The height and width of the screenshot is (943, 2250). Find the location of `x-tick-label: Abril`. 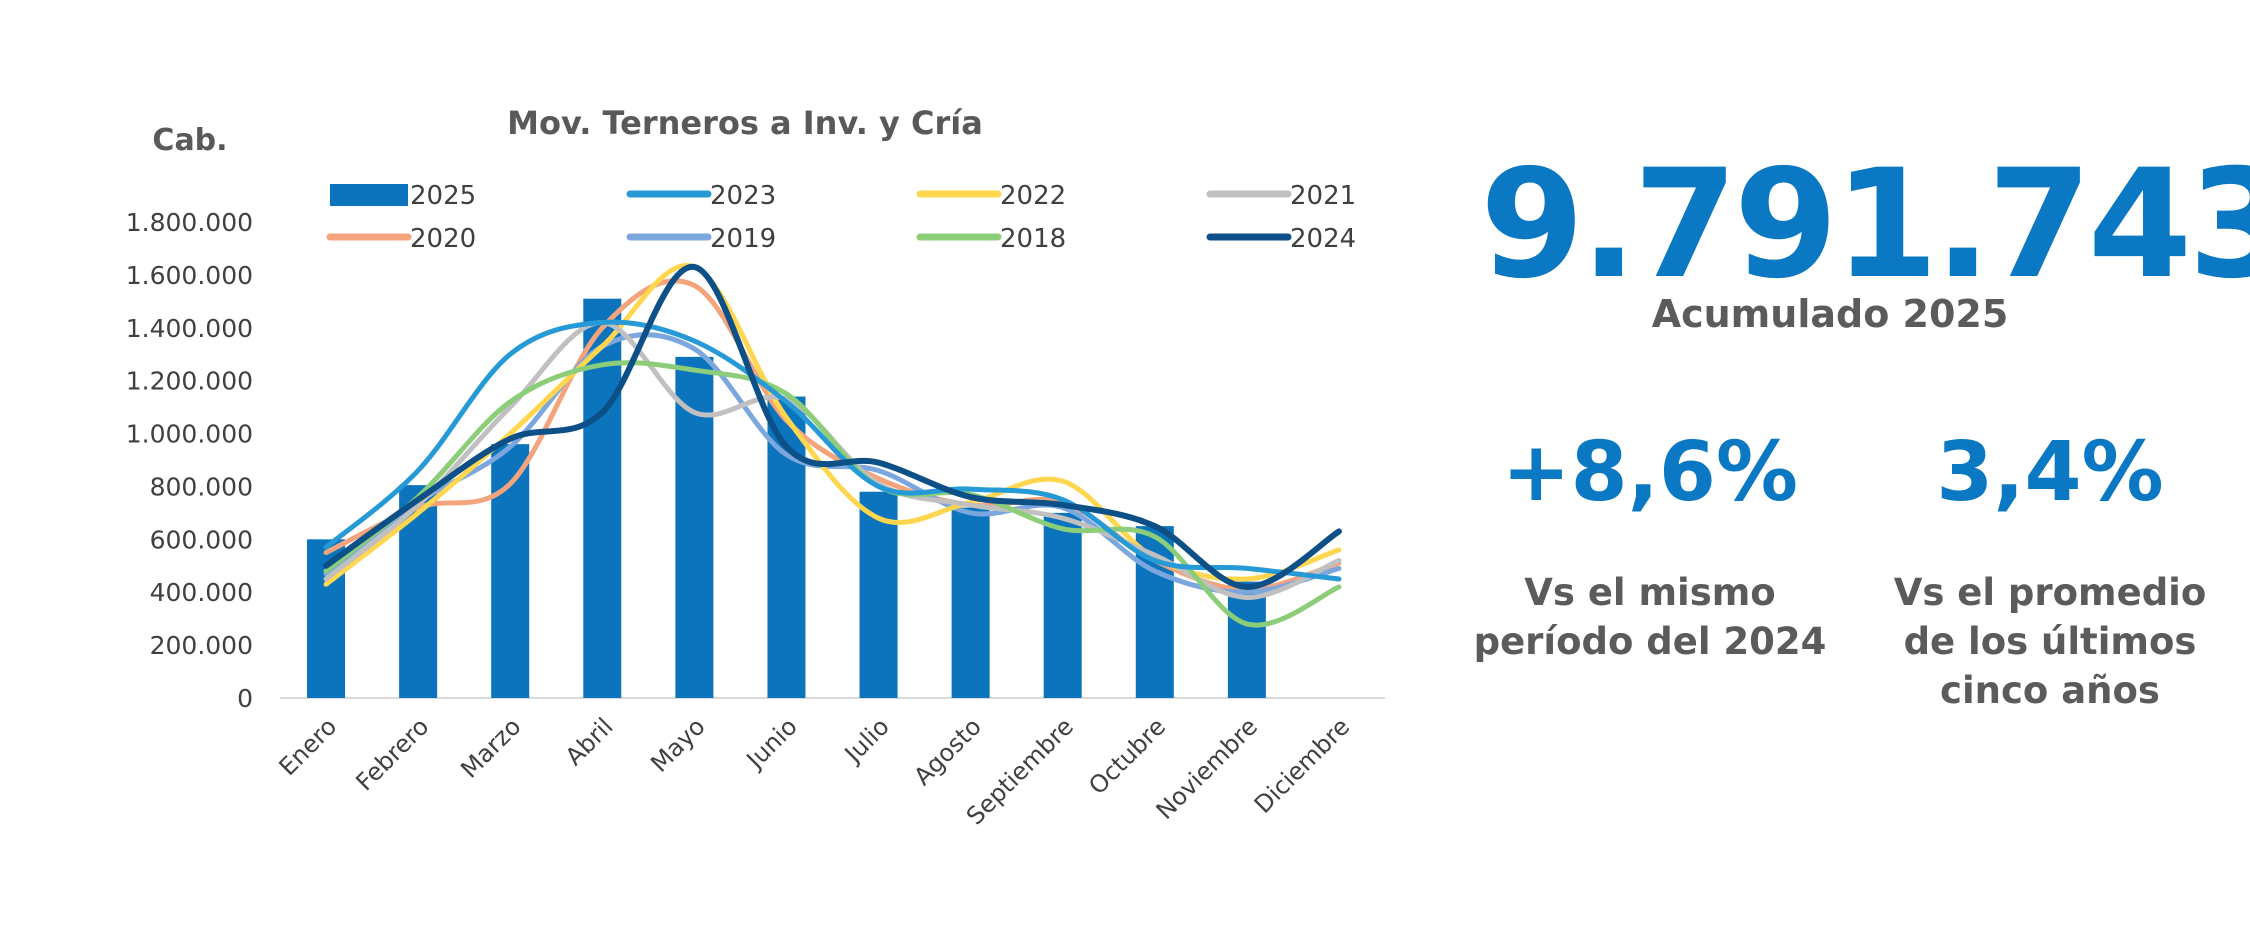

x-tick-label: Abril is located at coordinates (589, 741).